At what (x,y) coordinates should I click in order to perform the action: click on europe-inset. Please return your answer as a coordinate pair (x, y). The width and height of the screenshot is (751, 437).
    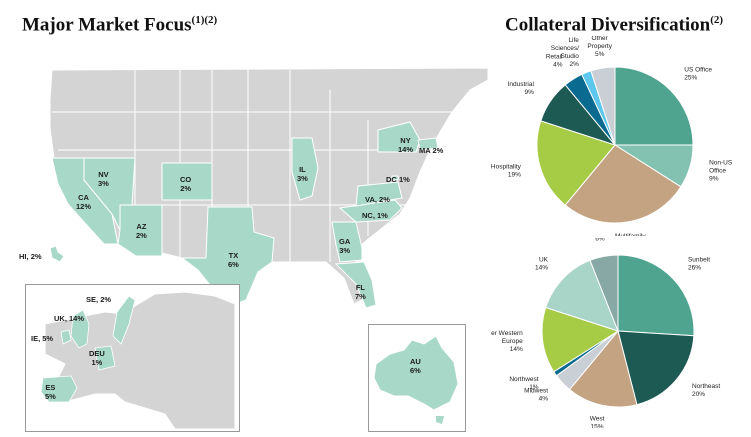
    Looking at the image, I should click on (132, 358).